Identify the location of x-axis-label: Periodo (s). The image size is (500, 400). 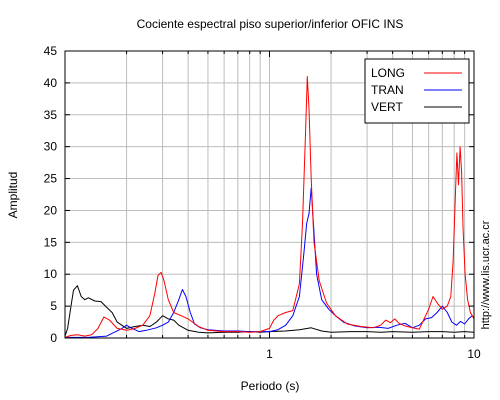
(270, 386).